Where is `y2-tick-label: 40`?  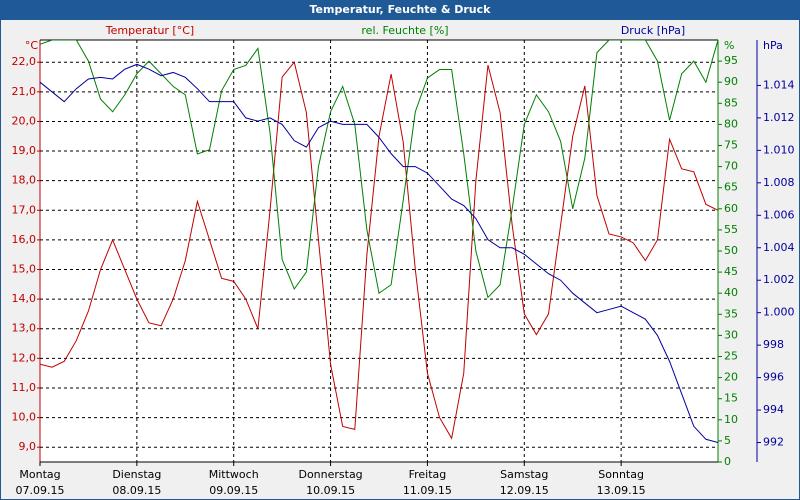
y2-tick-label: 40 is located at coordinates (731, 292).